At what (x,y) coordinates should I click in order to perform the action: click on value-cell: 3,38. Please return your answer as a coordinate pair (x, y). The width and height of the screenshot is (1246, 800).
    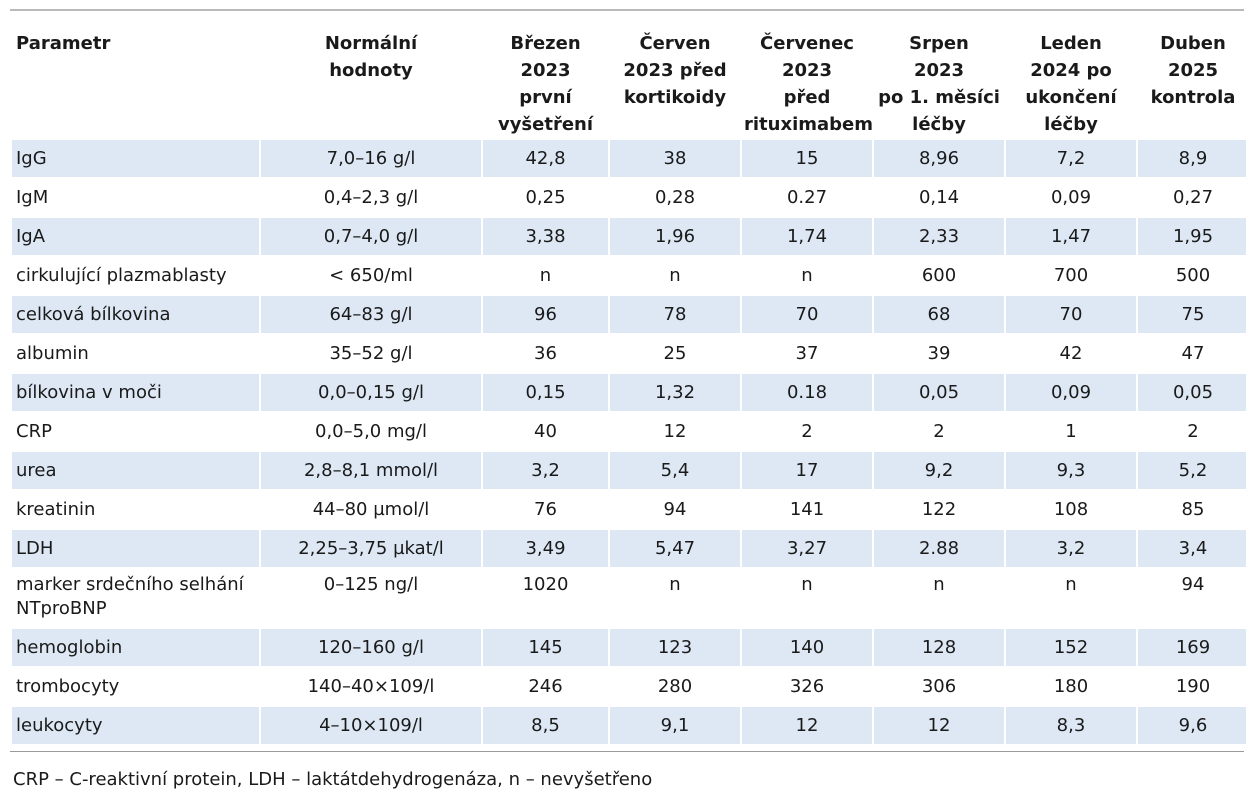
    Looking at the image, I should click on (545, 236).